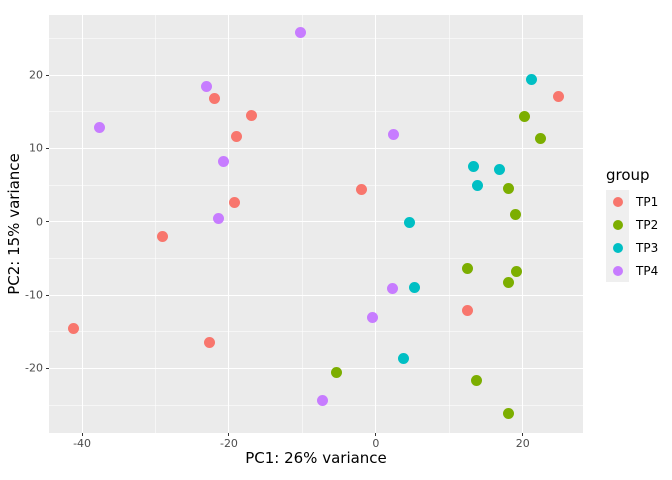  Describe the element at coordinates (228, 443) in the screenshot. I see `x-tick-label: -20` at that location.